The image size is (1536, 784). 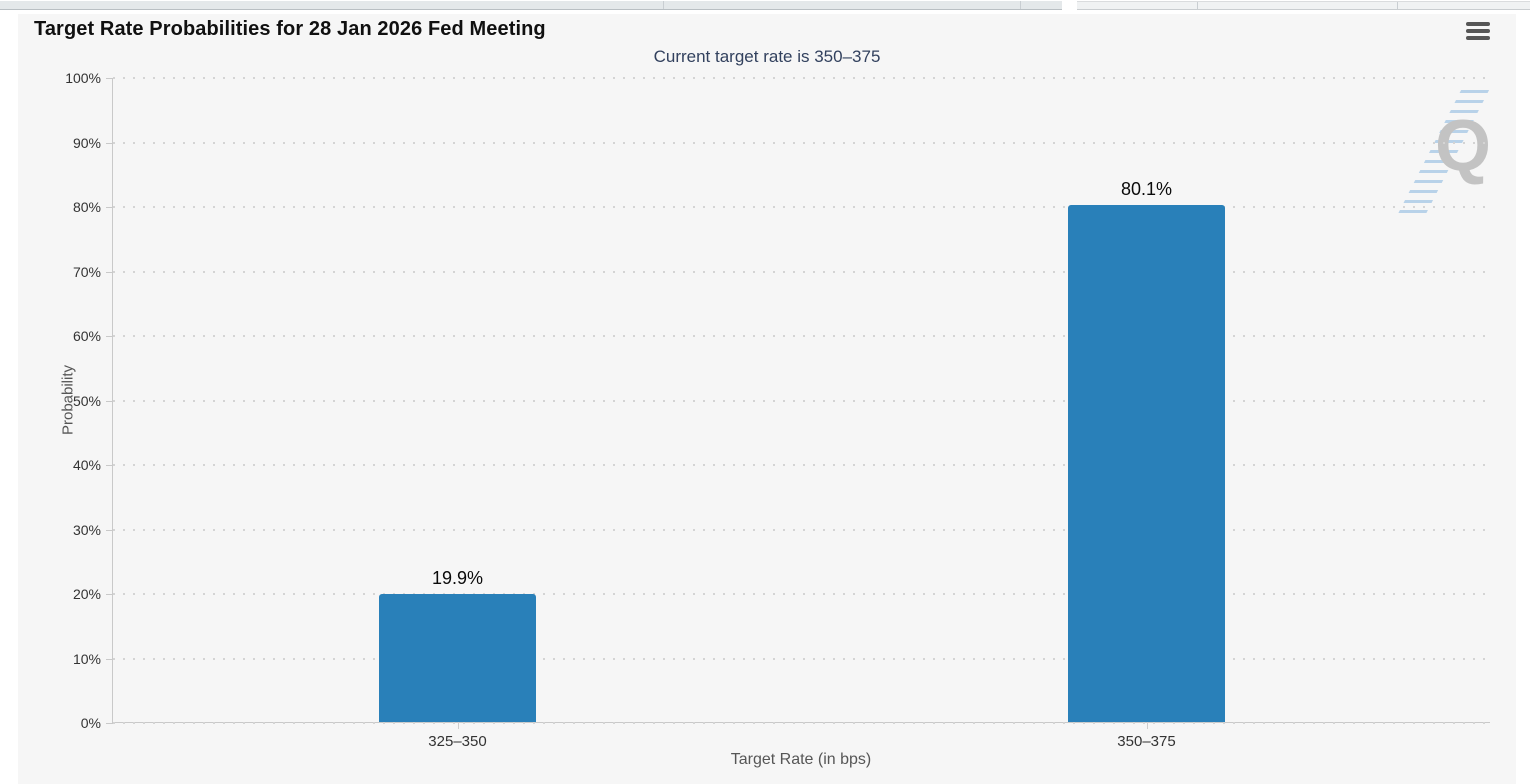 I want to click on bar-350–375, so click(x=1146, y=463).